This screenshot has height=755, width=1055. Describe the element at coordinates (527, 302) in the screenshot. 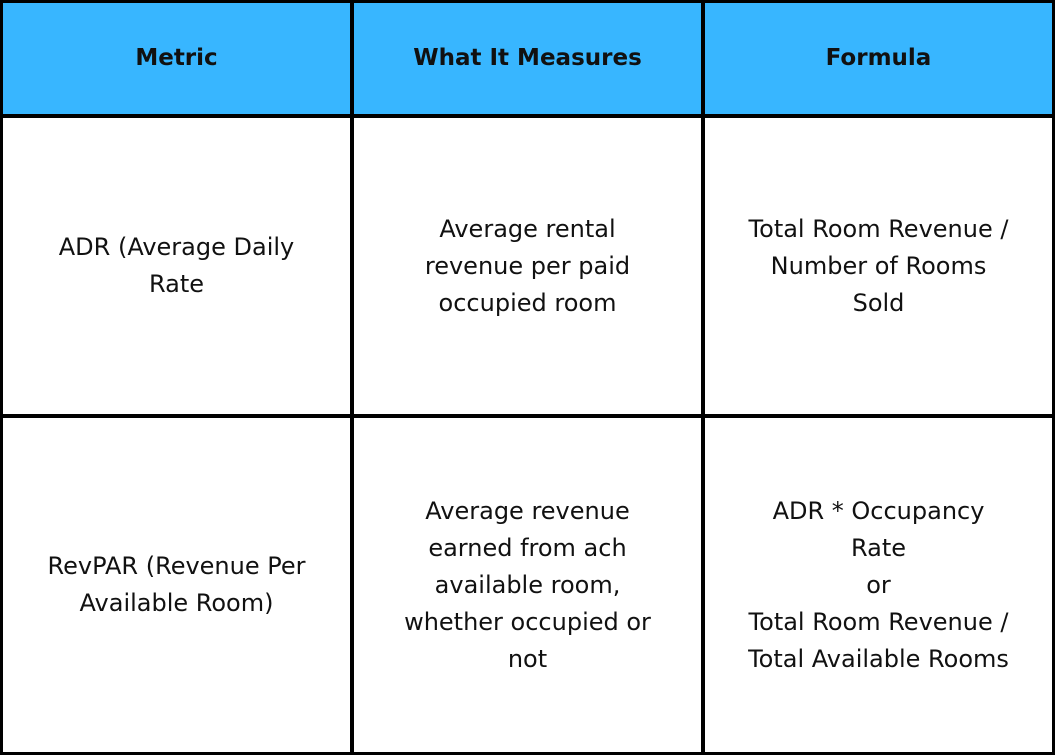

I see `cell-text: occupied room` at that location.